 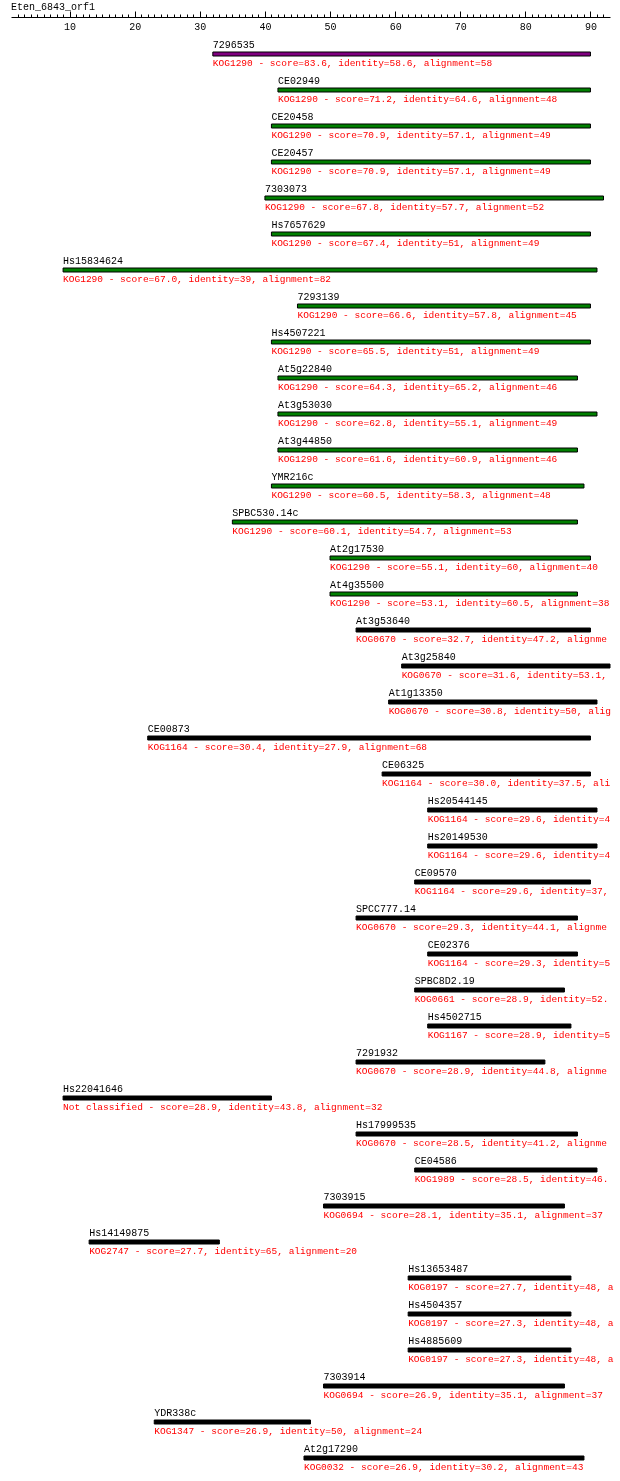 What do you see at coordinates (457, 837) in the screenshot?
I see `y-tick-label: Hs20149530` at bounding box center [457, 837].